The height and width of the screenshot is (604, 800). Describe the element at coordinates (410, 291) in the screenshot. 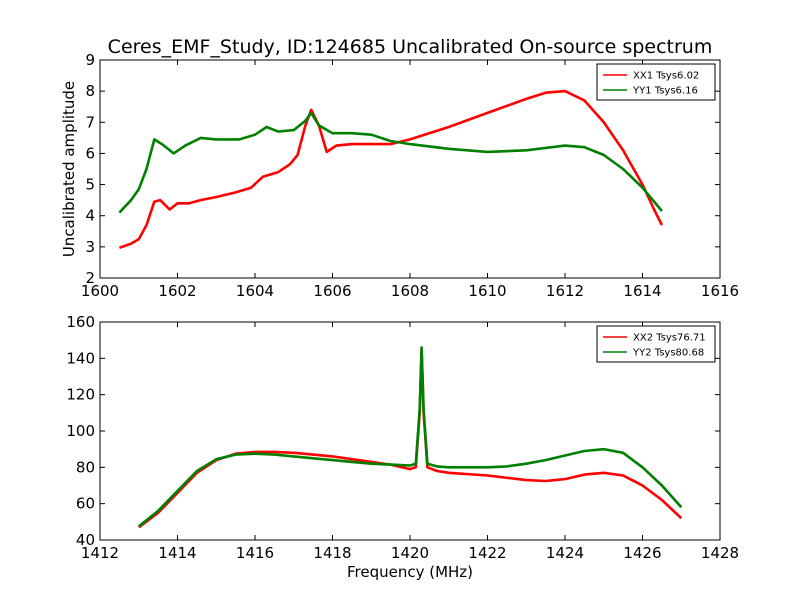

I see `x-tick-label: 1608` at that location.